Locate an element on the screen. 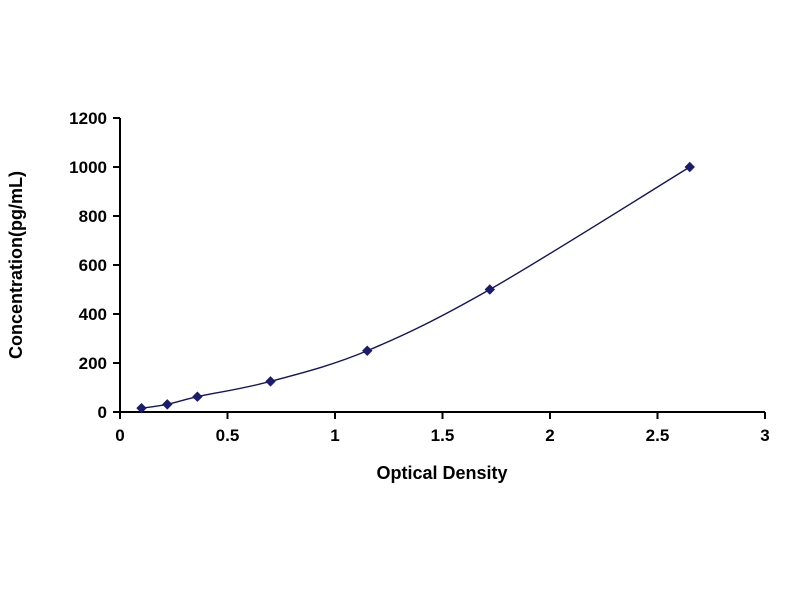 This screenshot has width=800, height=600. y-tick-label: 1200 is located at coordinates (88, 118).